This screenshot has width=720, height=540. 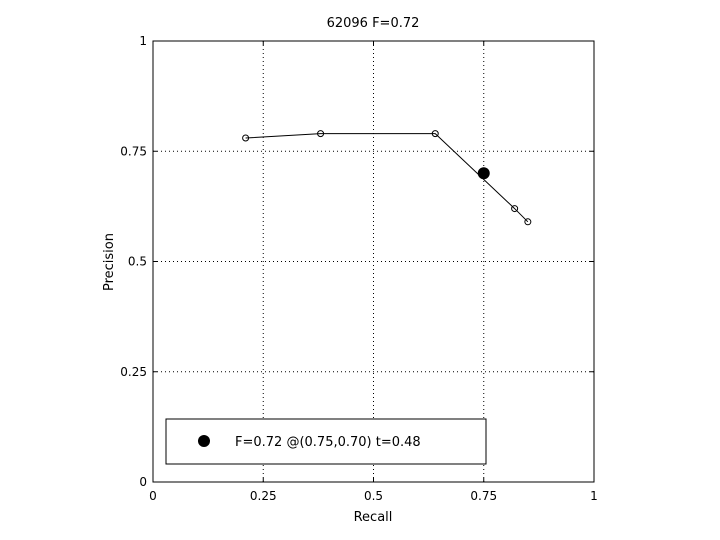 I want to click on x-axis-label: Recall, so click(x=373, y=517).